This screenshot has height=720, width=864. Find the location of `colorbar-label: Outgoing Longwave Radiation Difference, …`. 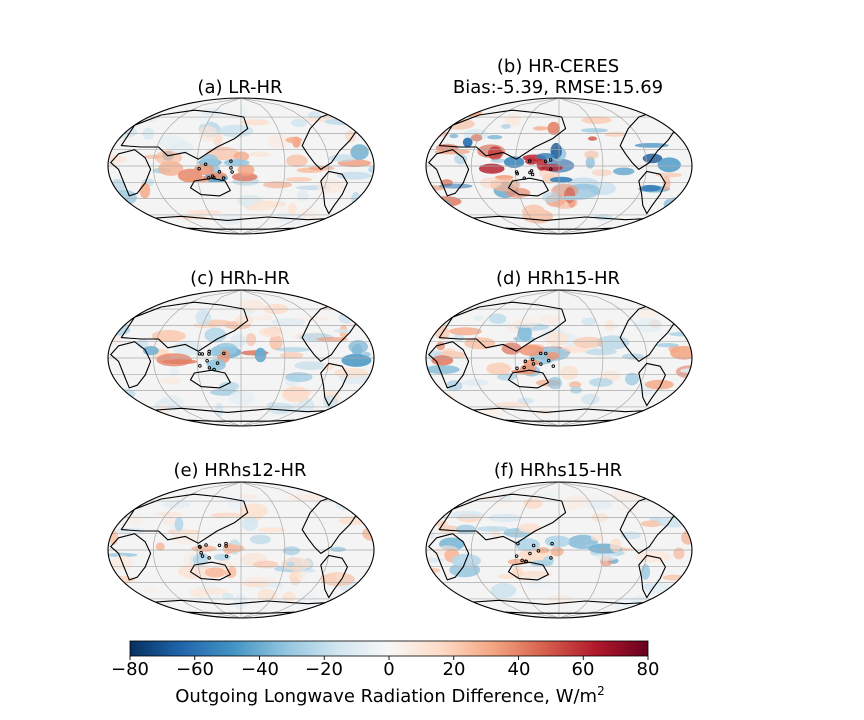

colorbar-label: Outgoing Longwave Radiation Difference, … is located at coordinates (390, 695).